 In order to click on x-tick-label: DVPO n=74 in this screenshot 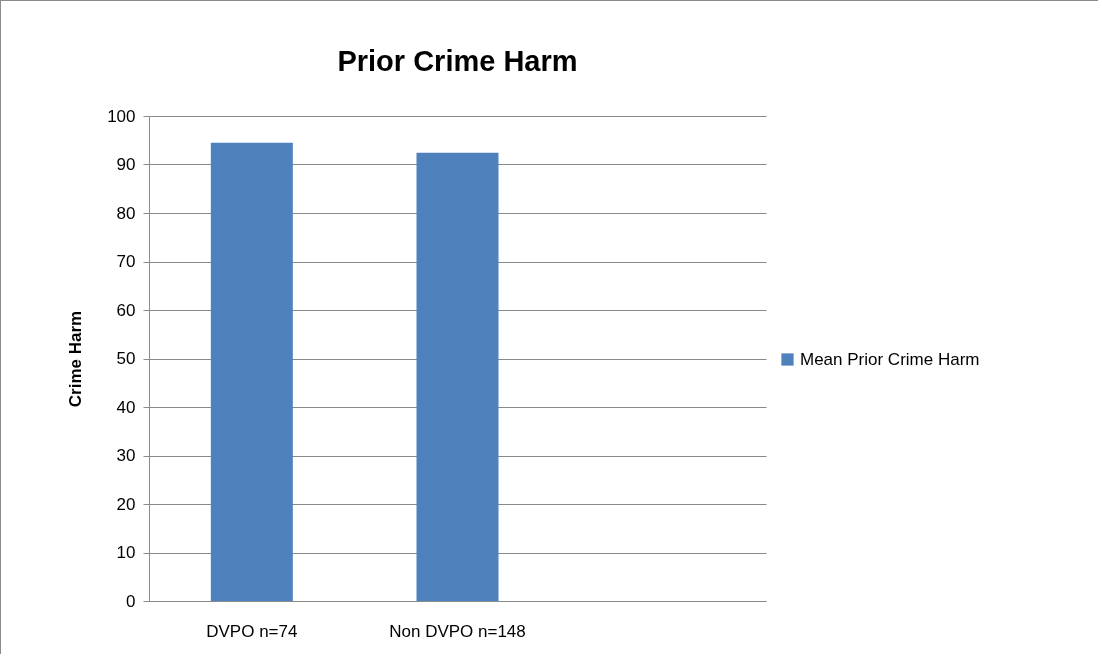, I will do `click(252, 631)`.